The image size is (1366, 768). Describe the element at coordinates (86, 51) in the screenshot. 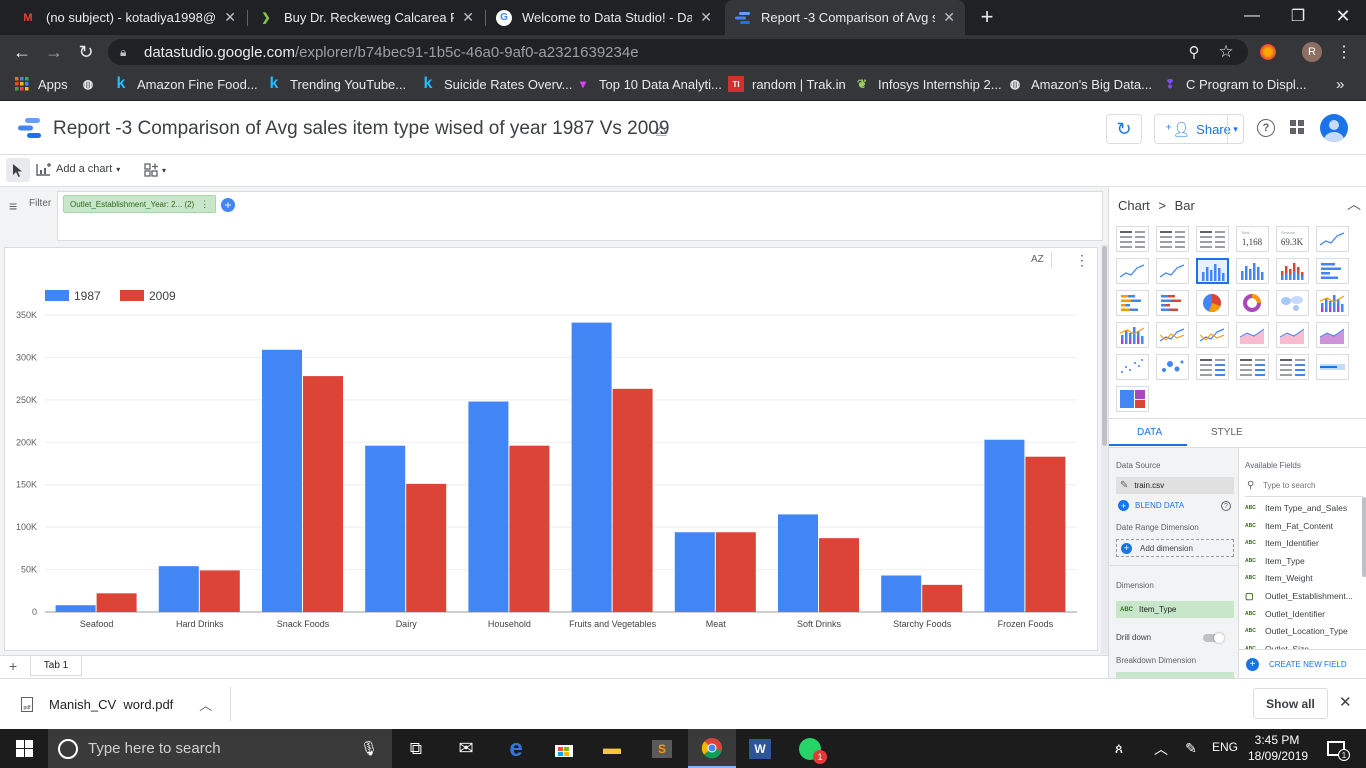

I see `reload-icon: ↻` at that location.